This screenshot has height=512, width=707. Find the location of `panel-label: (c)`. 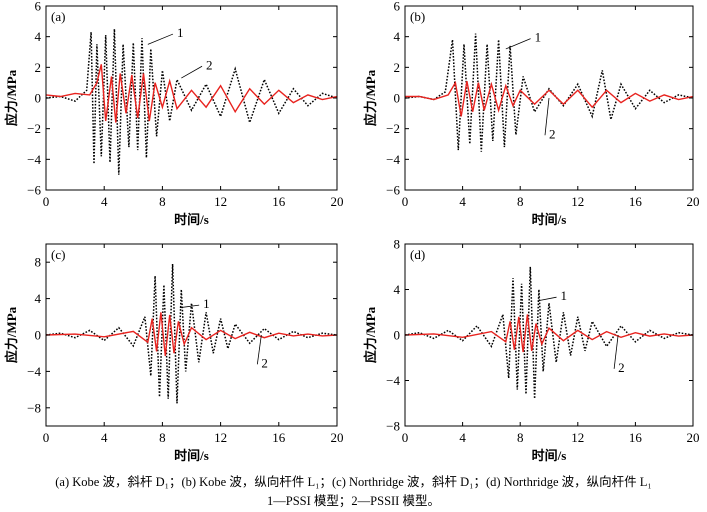

panel-label: (c) is located at coordinates (58, 254).